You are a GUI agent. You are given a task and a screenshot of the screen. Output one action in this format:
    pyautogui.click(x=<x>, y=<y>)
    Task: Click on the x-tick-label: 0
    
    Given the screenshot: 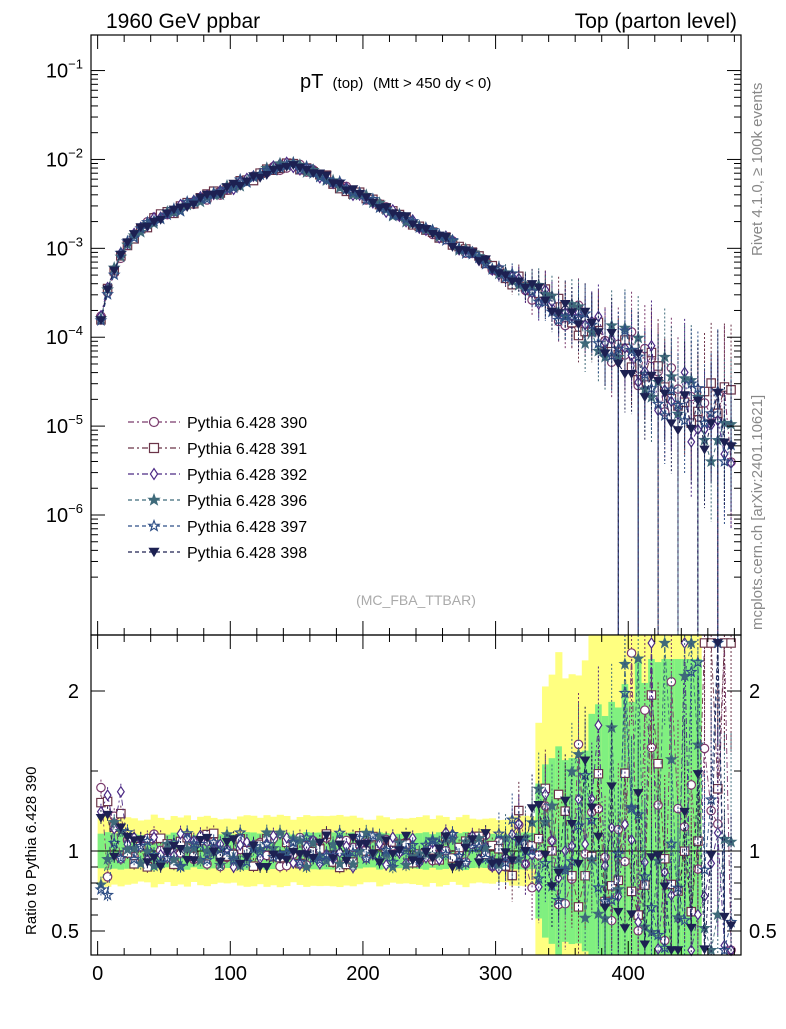 What is the action you would take?
    pyautogui.click(x=97, y=974)
    